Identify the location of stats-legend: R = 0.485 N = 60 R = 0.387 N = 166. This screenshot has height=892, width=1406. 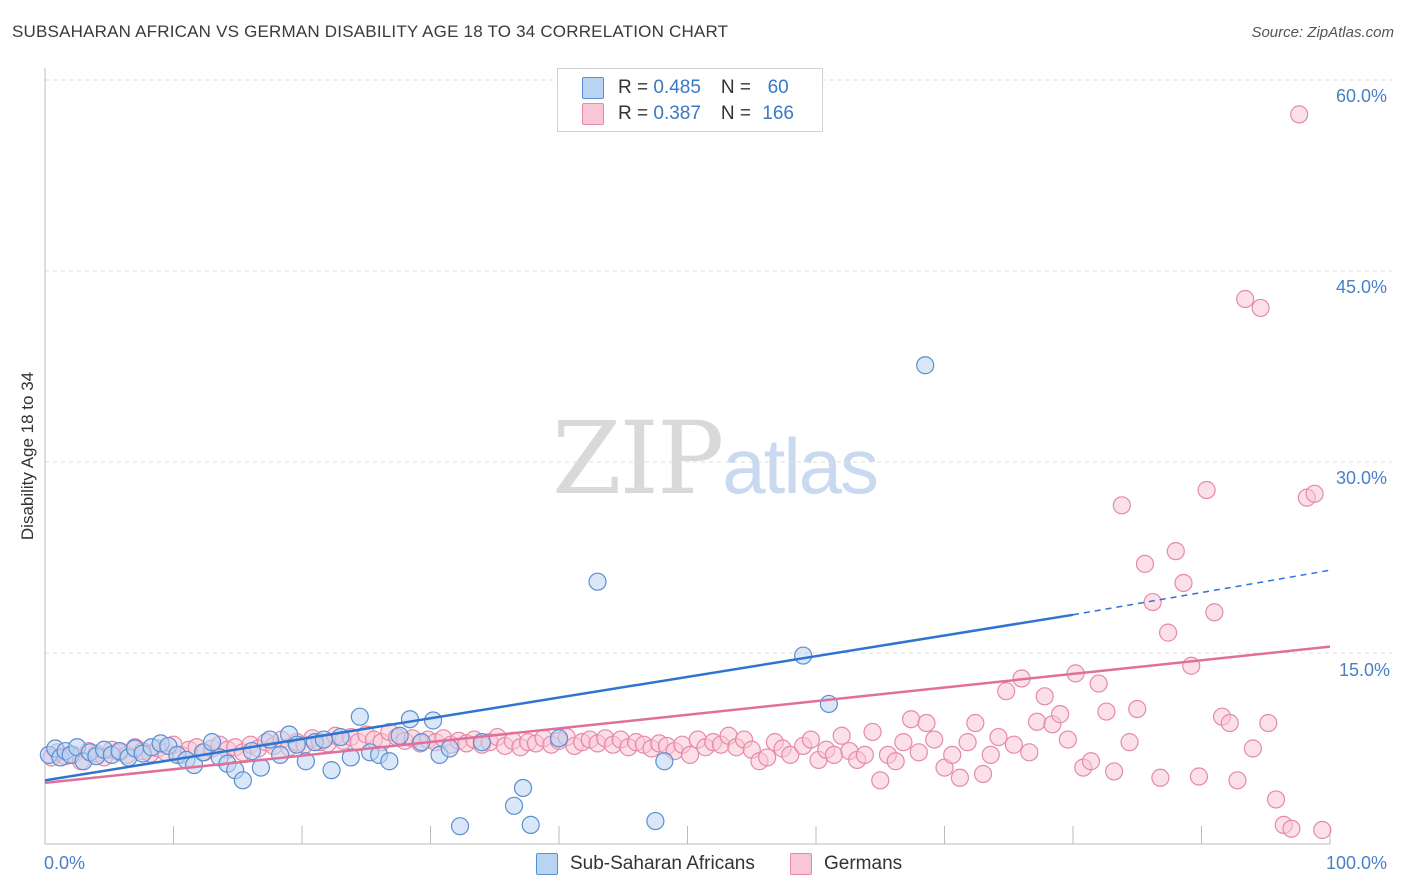
(690, 100).